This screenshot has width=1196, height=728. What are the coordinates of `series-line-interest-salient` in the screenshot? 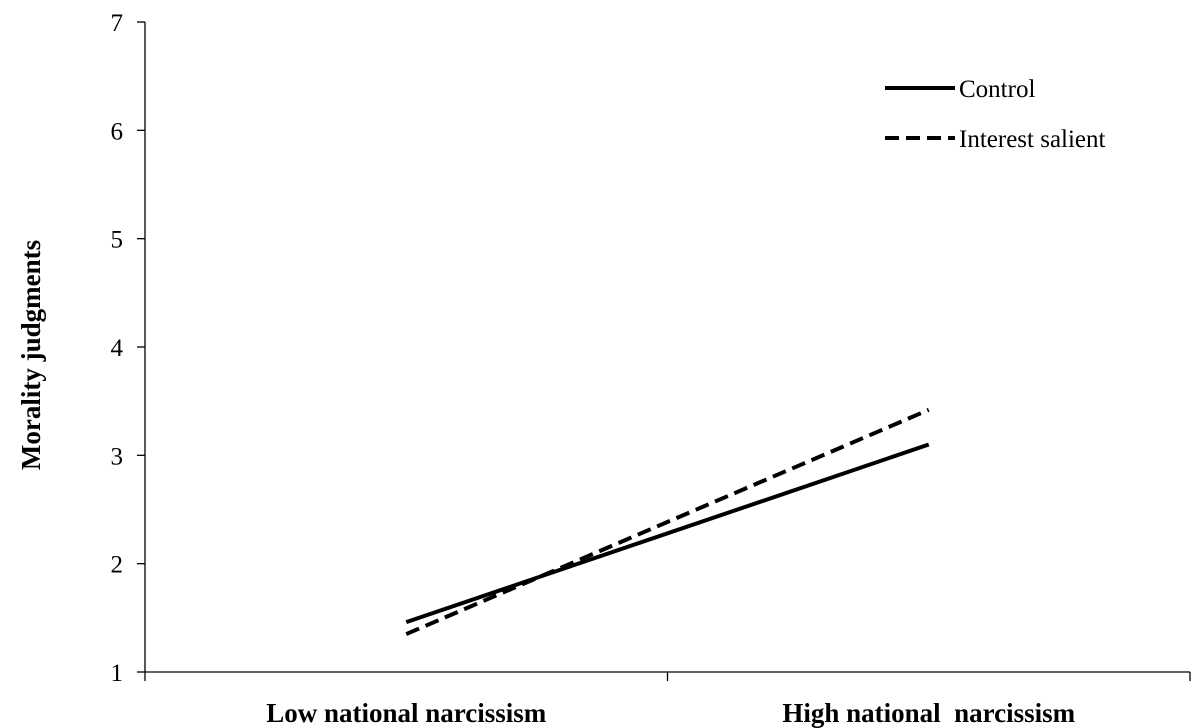 It's located at (667, 521).